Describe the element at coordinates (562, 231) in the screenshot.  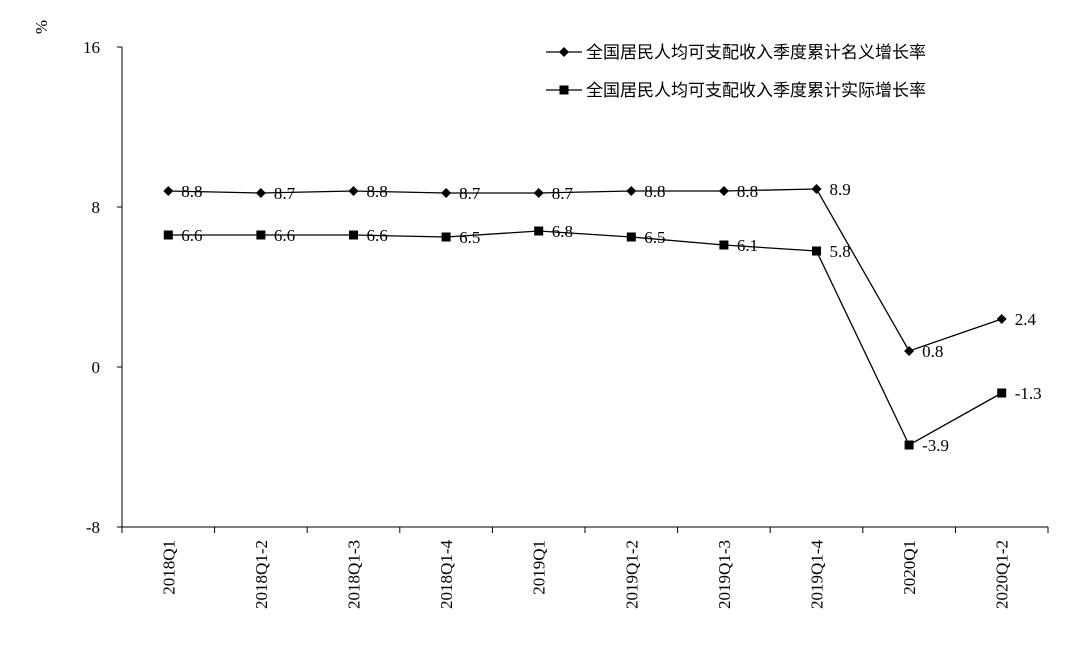
I see `data-label: 6.8` at that location.